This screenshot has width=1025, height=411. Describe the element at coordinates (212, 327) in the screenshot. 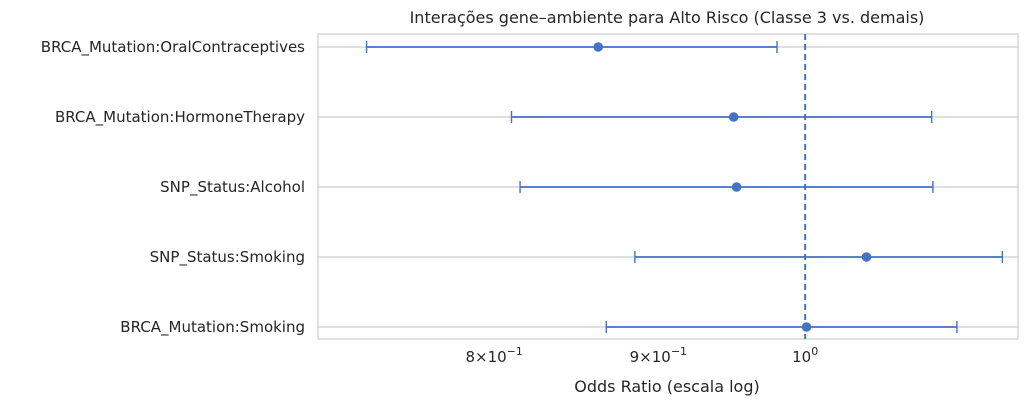

I see `y-tick-label: BRCA_Mutation:Smoking` at that location.